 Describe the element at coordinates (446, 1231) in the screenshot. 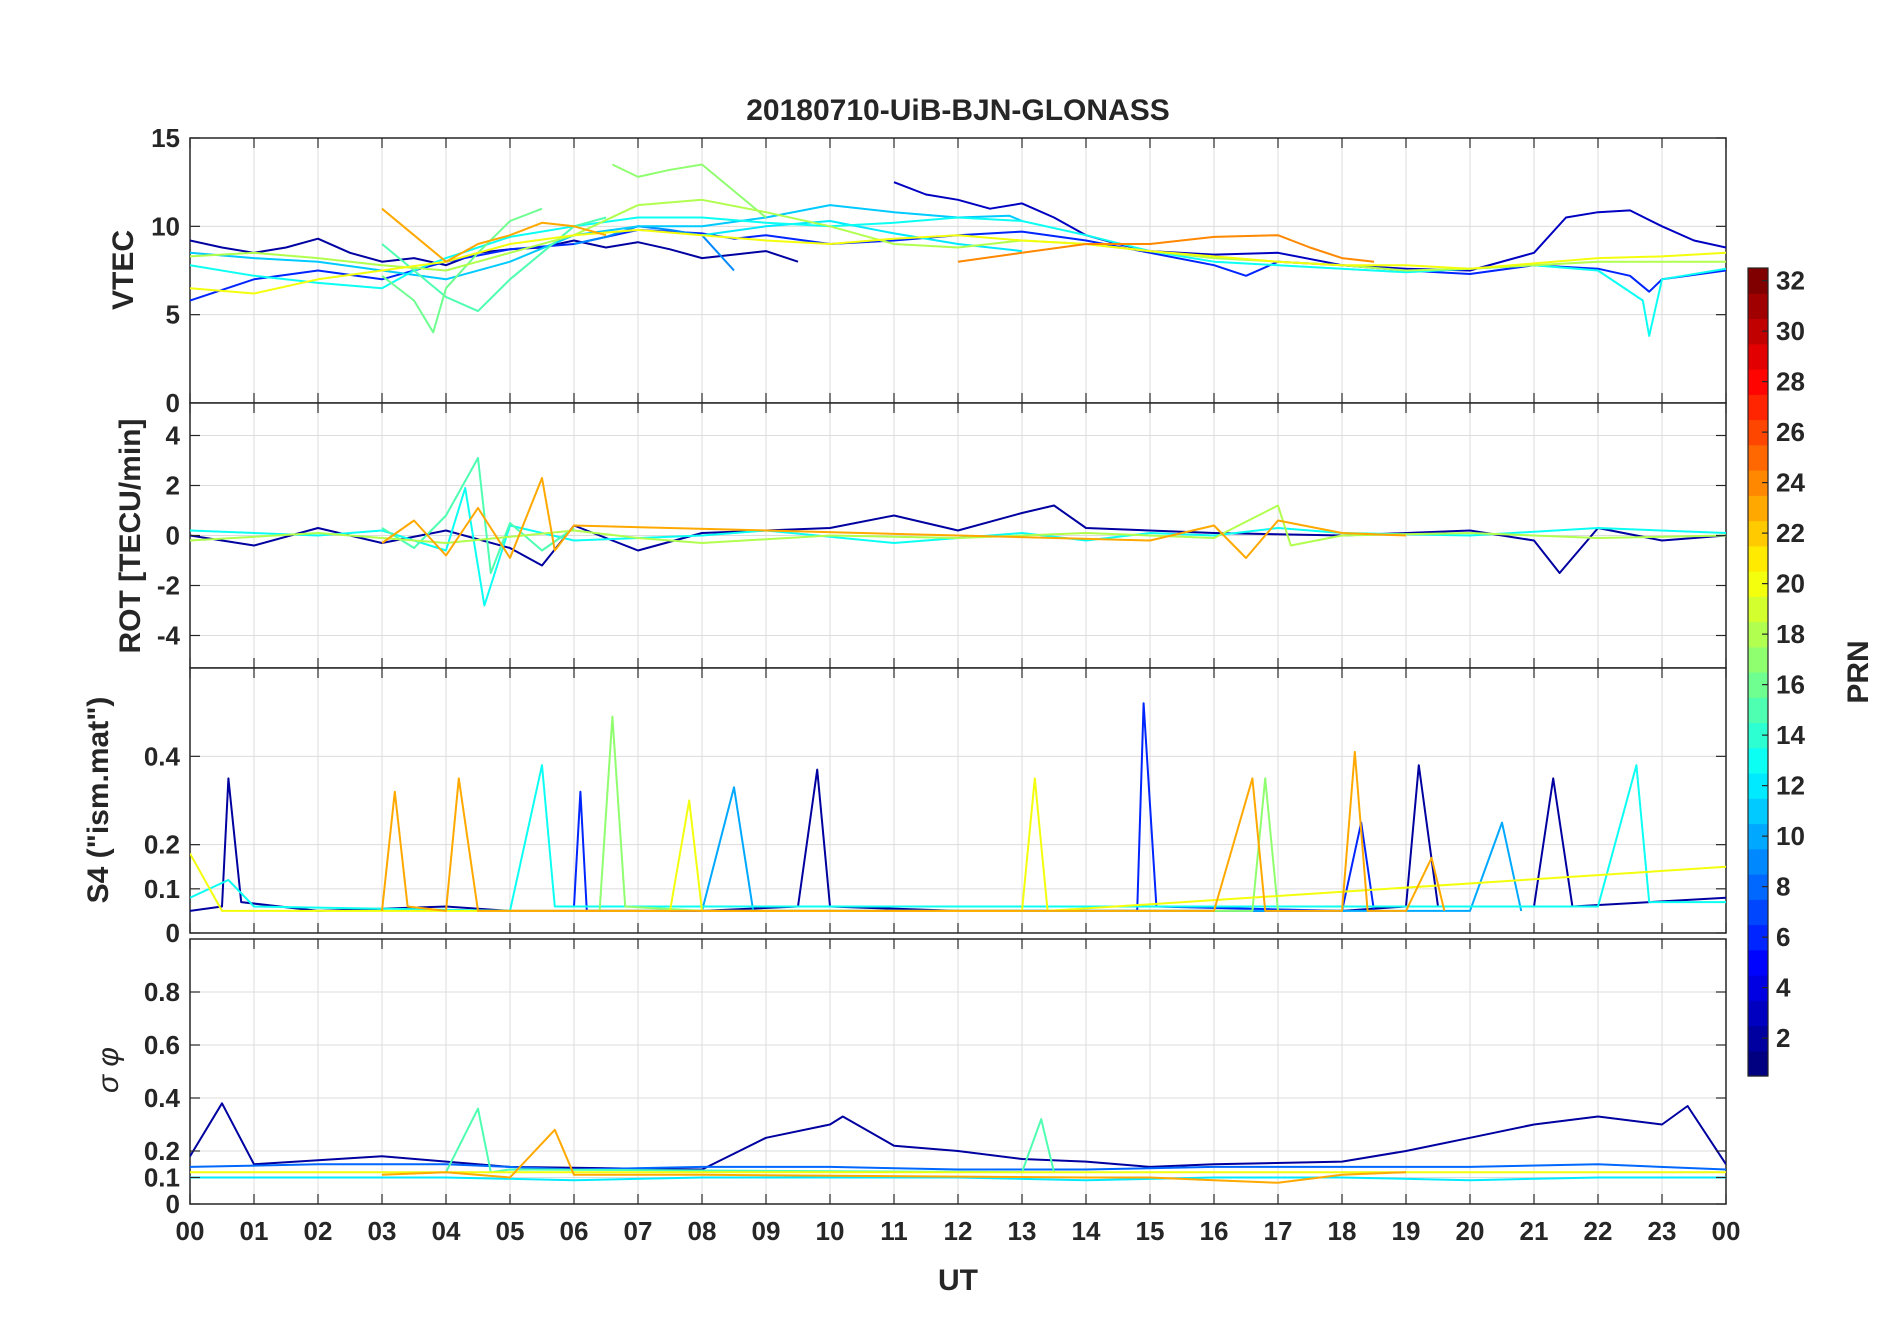

I see `x-tick-label: 04` at that location.